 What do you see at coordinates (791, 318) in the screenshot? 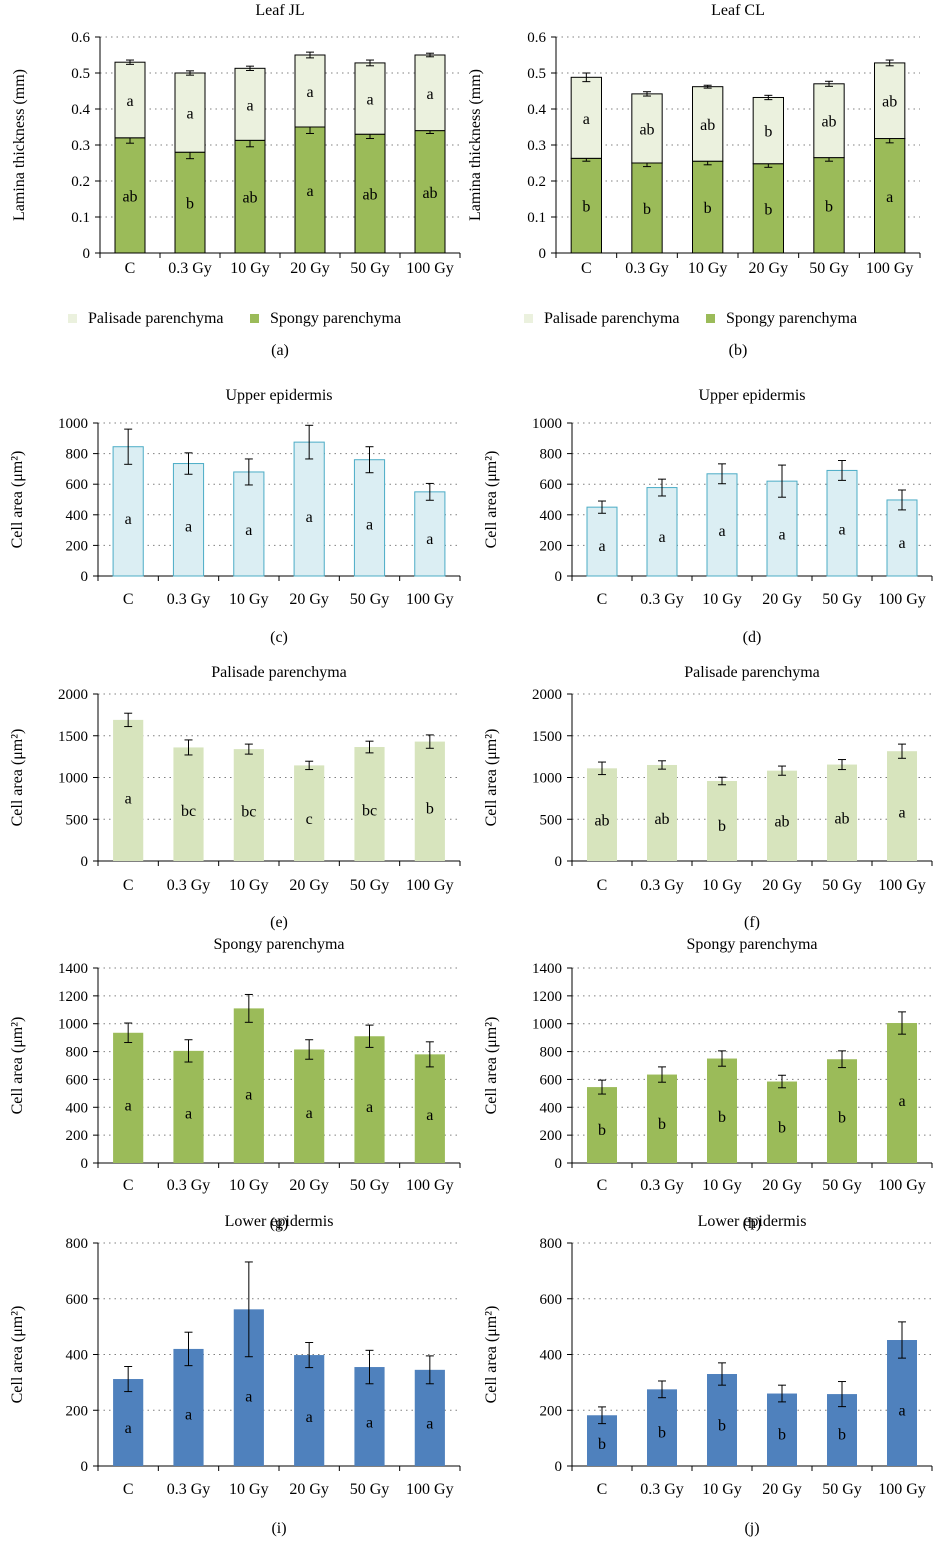
I see `legend-label: Spongy parenchyma` at bounding box center [791, 318].